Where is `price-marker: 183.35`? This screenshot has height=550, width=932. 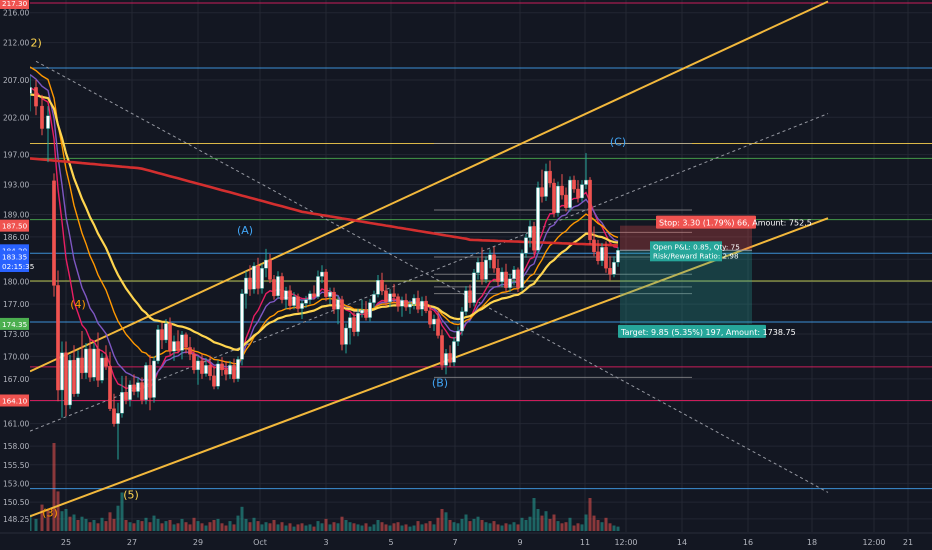 price-marker: 183.35 is located at coordinates (14, 256).